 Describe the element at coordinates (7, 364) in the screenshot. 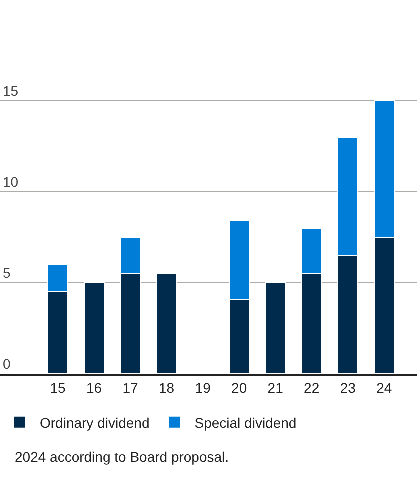

I see `y-tick-label: 0` at that location.